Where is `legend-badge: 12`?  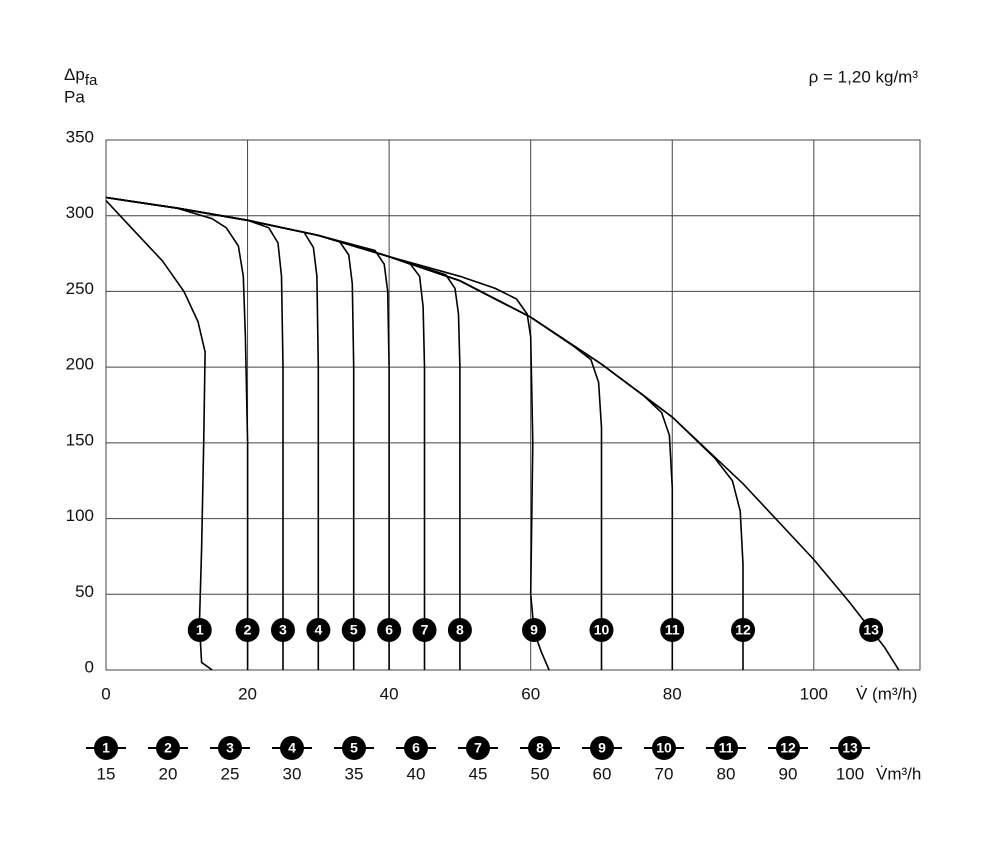 legend-badge: 12 is located at coordinates (788, 748).